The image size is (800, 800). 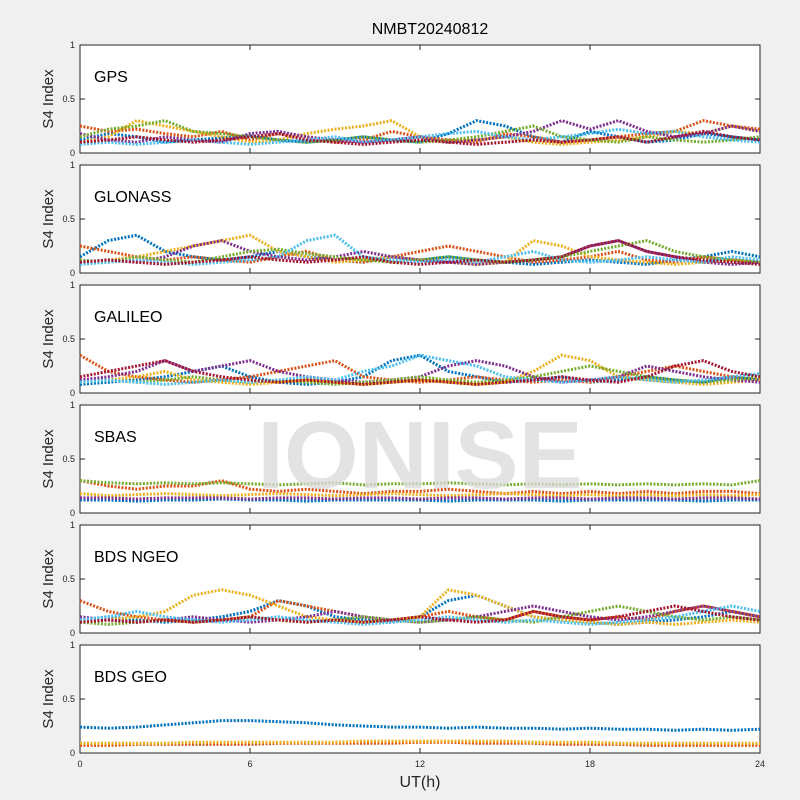 I want to click on panel-bds-ngeo: 0 0.5 1 BDS NGEO S4 Index, so click(x=400, y=579).